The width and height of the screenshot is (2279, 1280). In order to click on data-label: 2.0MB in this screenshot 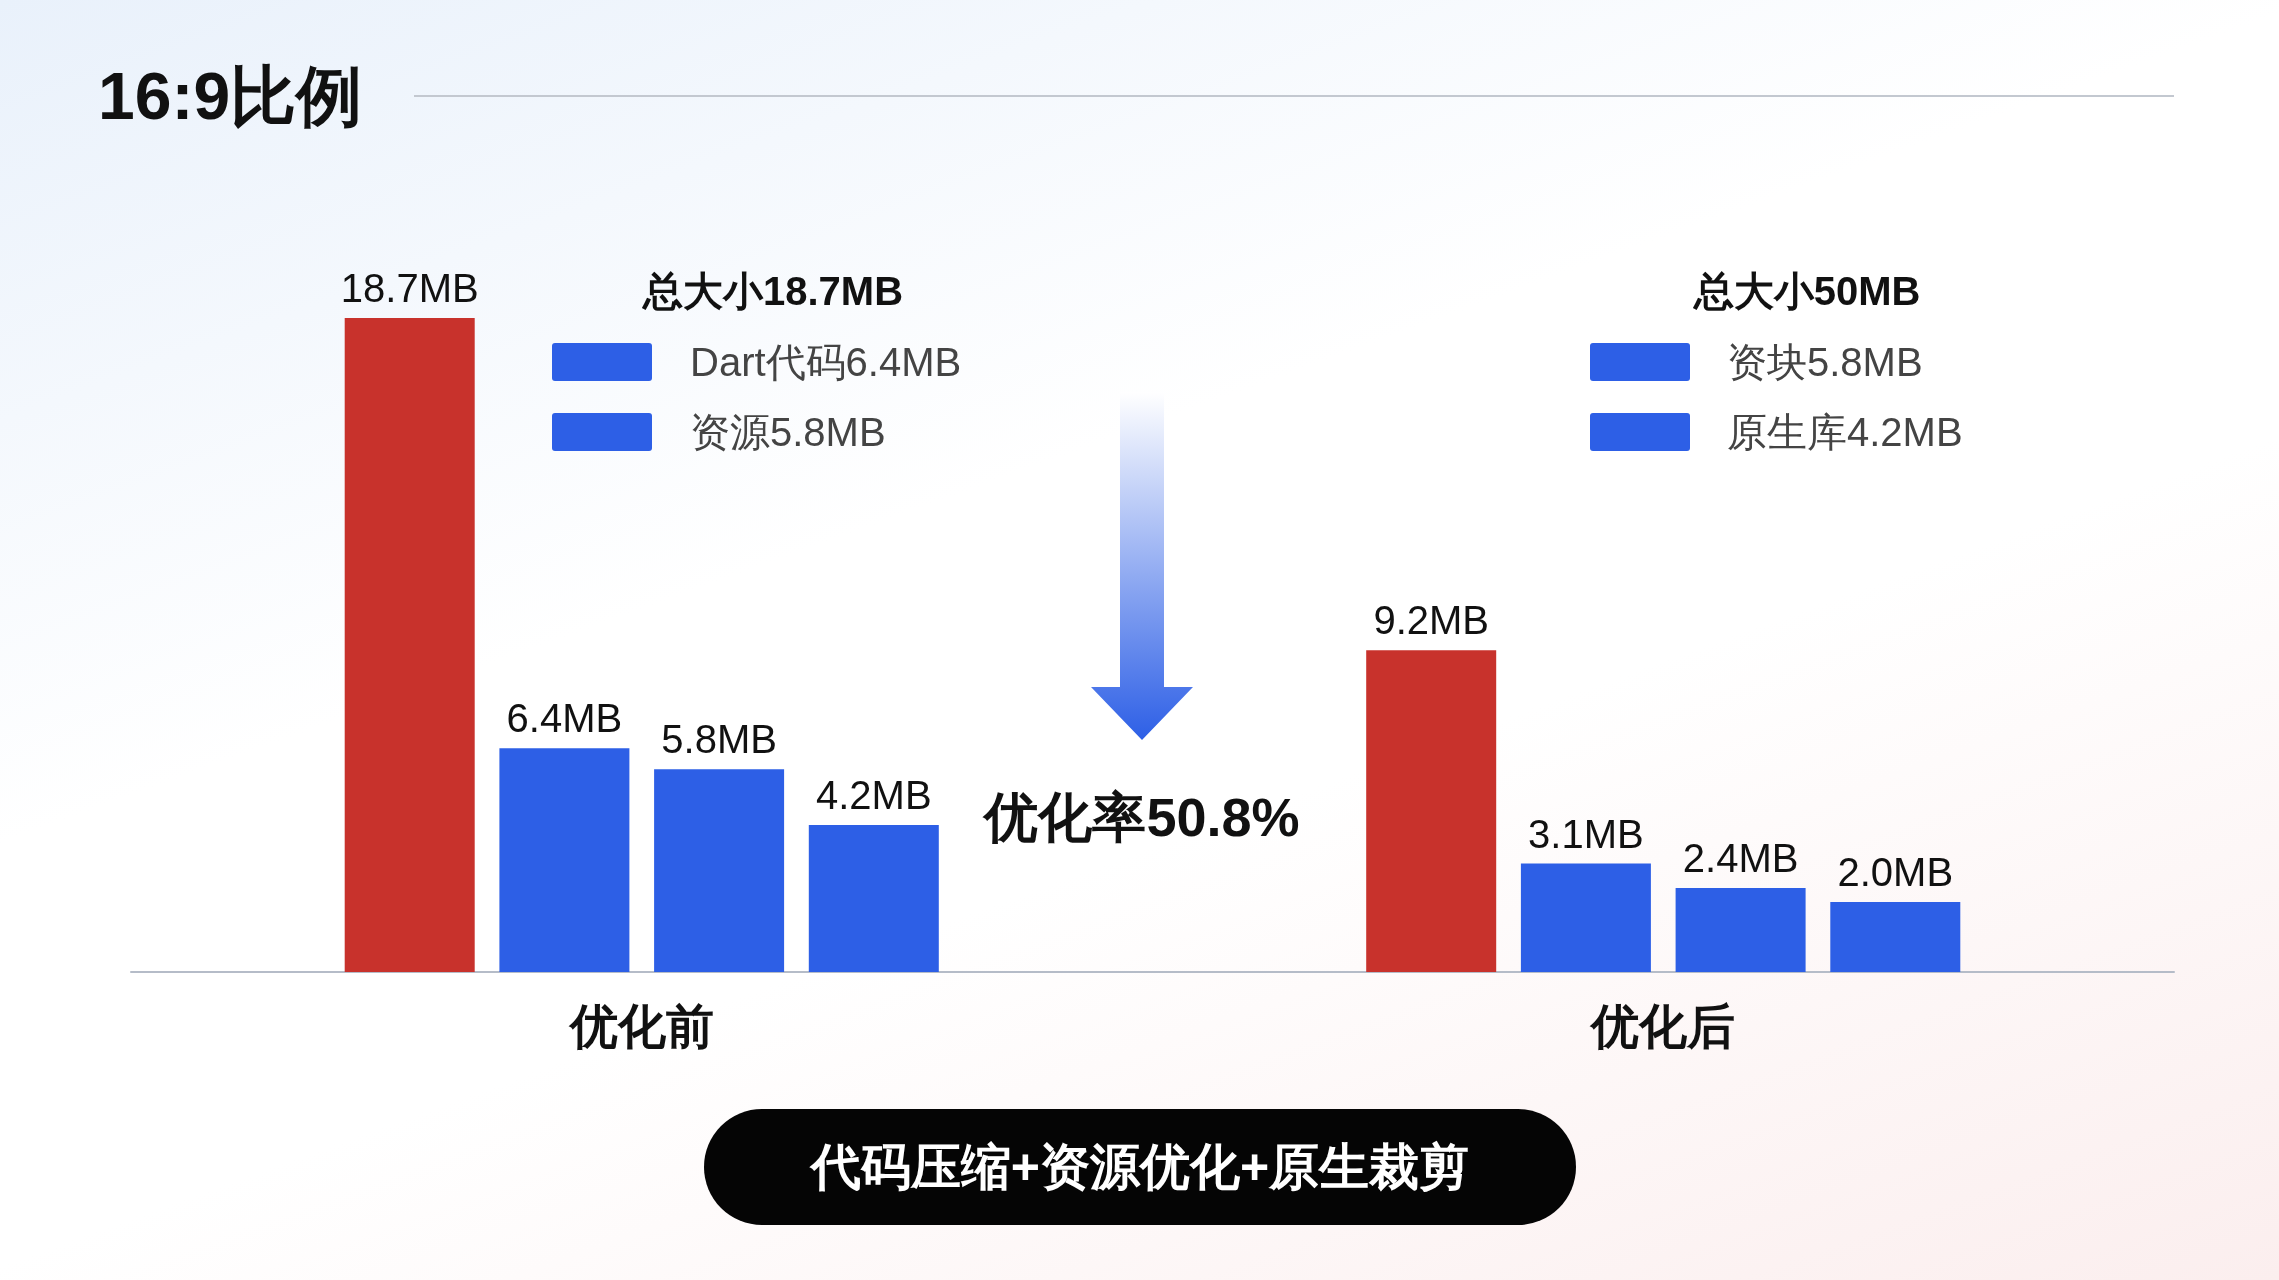, I will do `click(1895, 872)`.